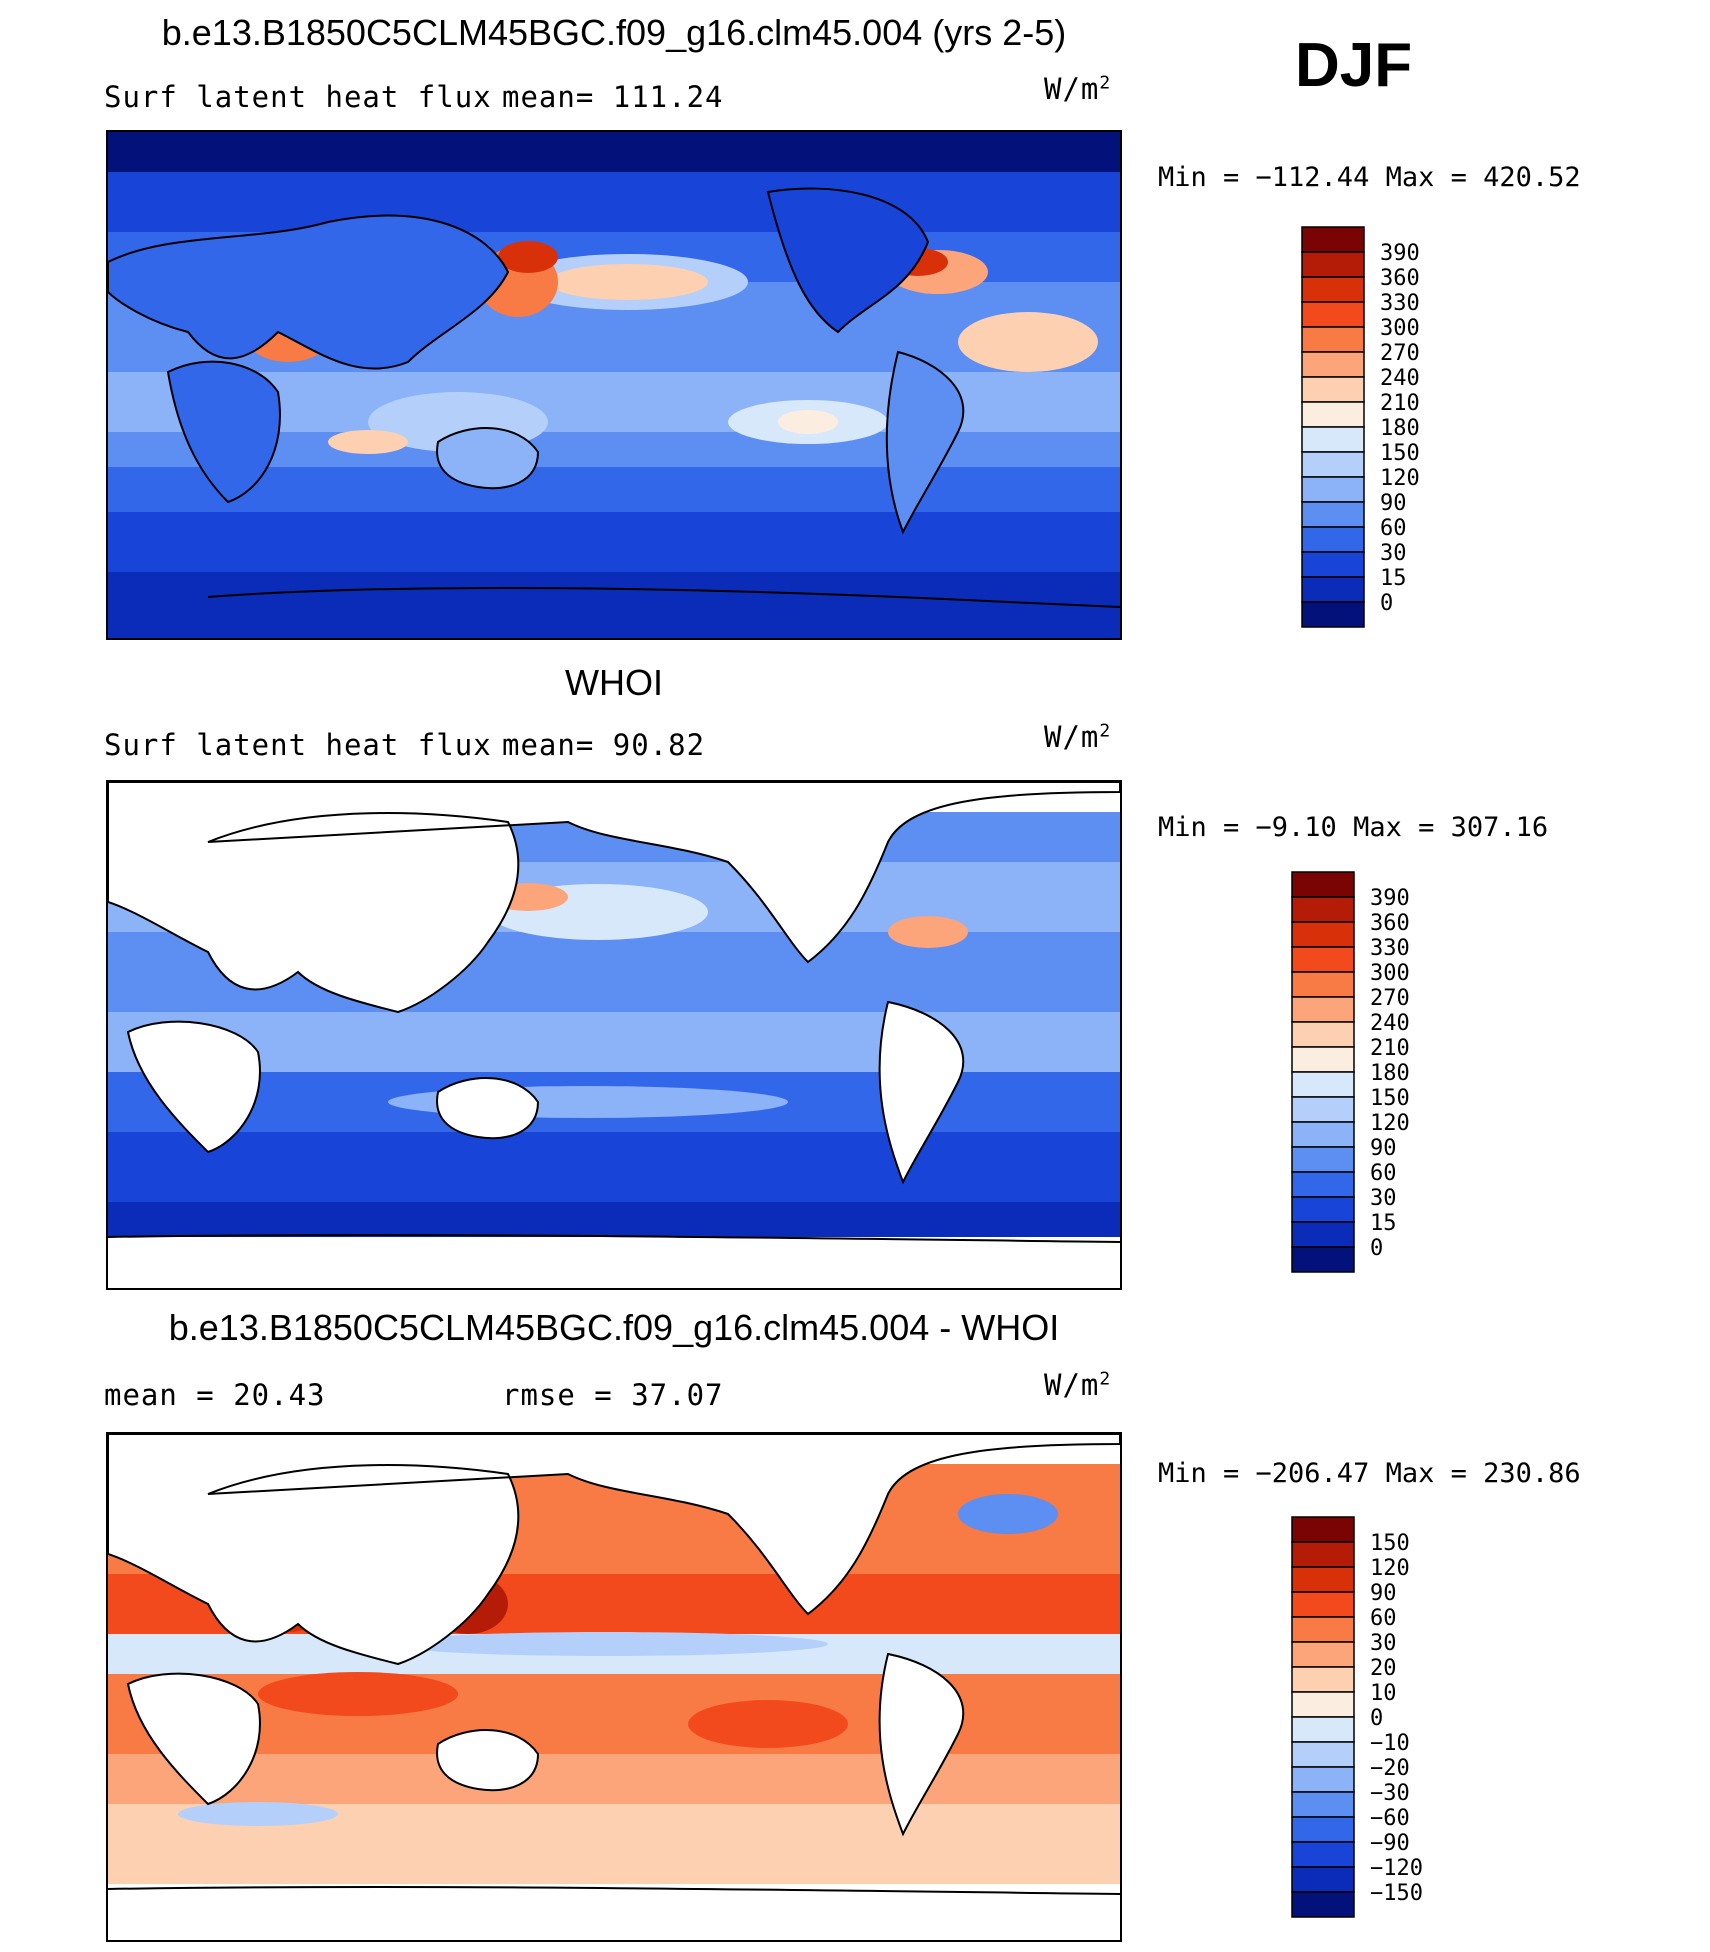  What do you see at coordinates (215, 1395) in the screenshot?
I see `mean-label-diff: mean = 20.43` at bounding box center [215, 1395].